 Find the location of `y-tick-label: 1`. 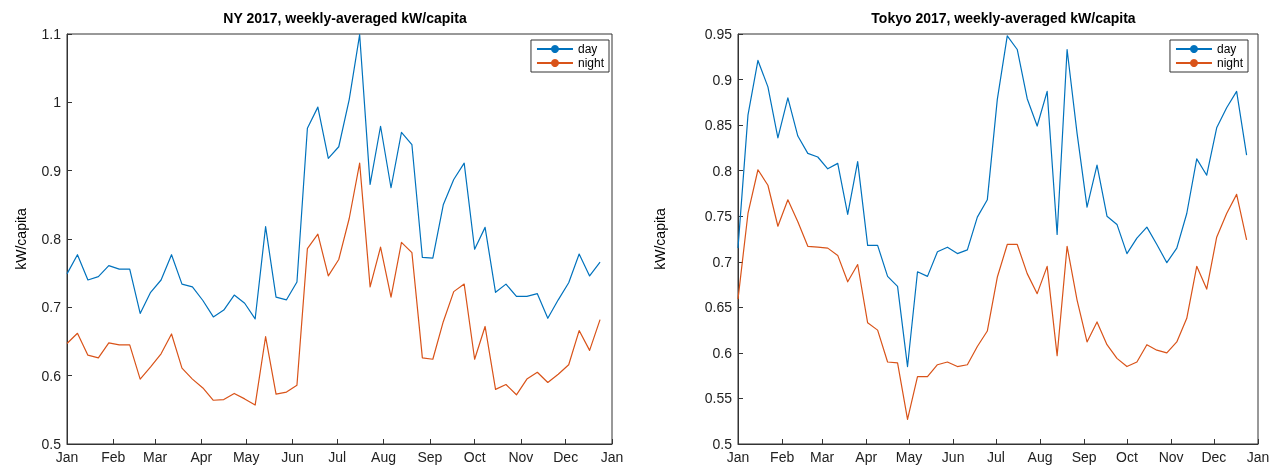

y-tick-label: 1 is located at coordinates (57, 102).